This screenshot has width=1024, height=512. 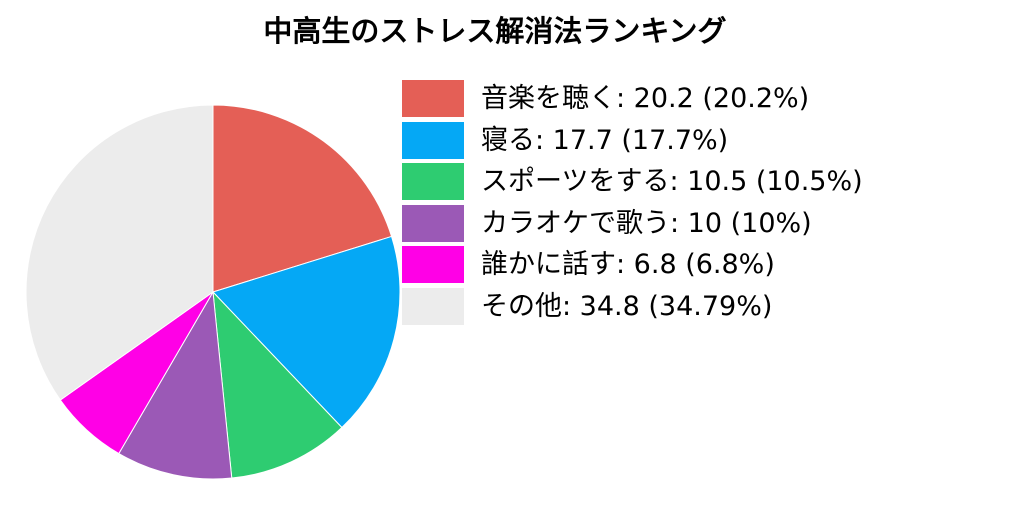 I want to click on legend-item: 音楽を聴く: 20.2 (20.2%), so click(x=632, y=99).